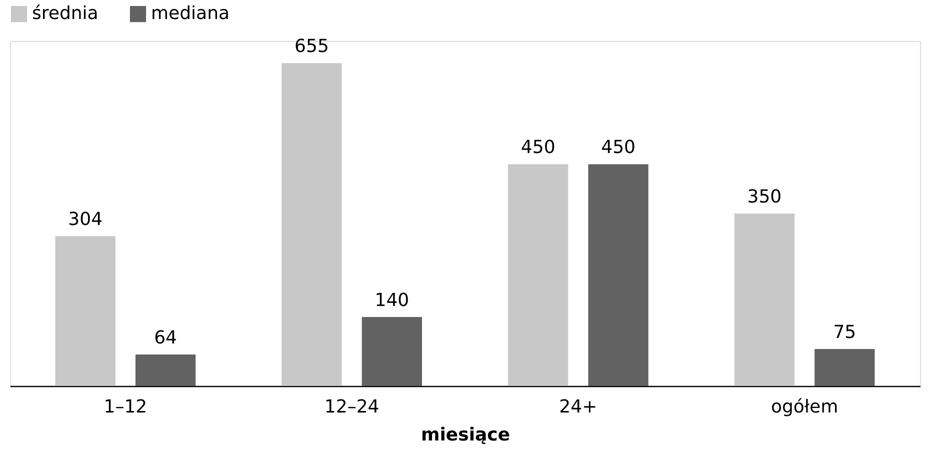  What do you see at coordinates (352, 407) in the screenshot?
I see `x-tick-label: 12–24` at bounding box center [352, 407].